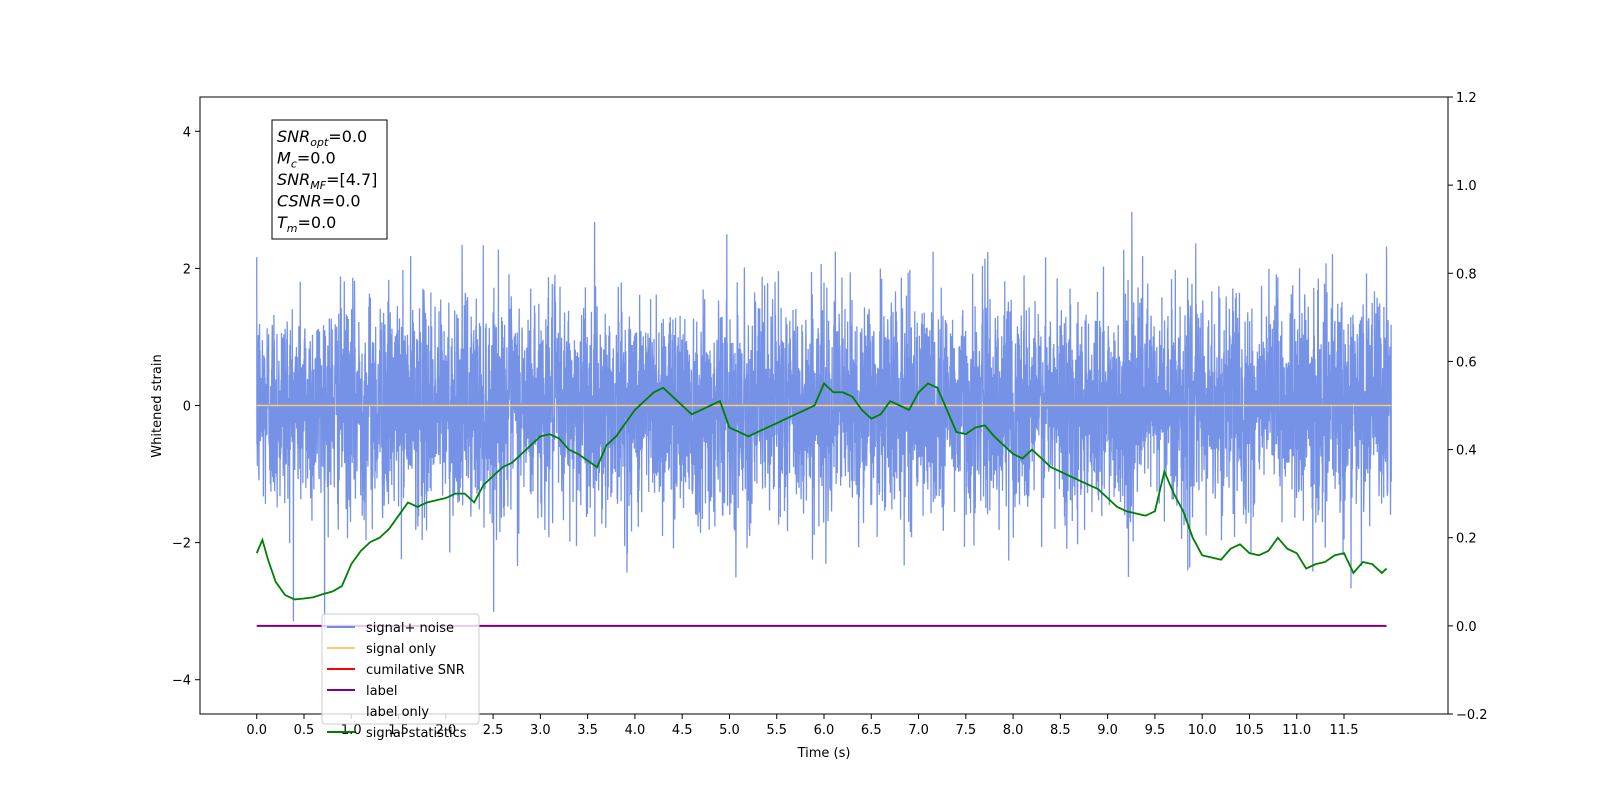 The width and height of the screenshot is (1600, 800). I want to click on y2-tick-label: 0.2, so click(1466, 539).